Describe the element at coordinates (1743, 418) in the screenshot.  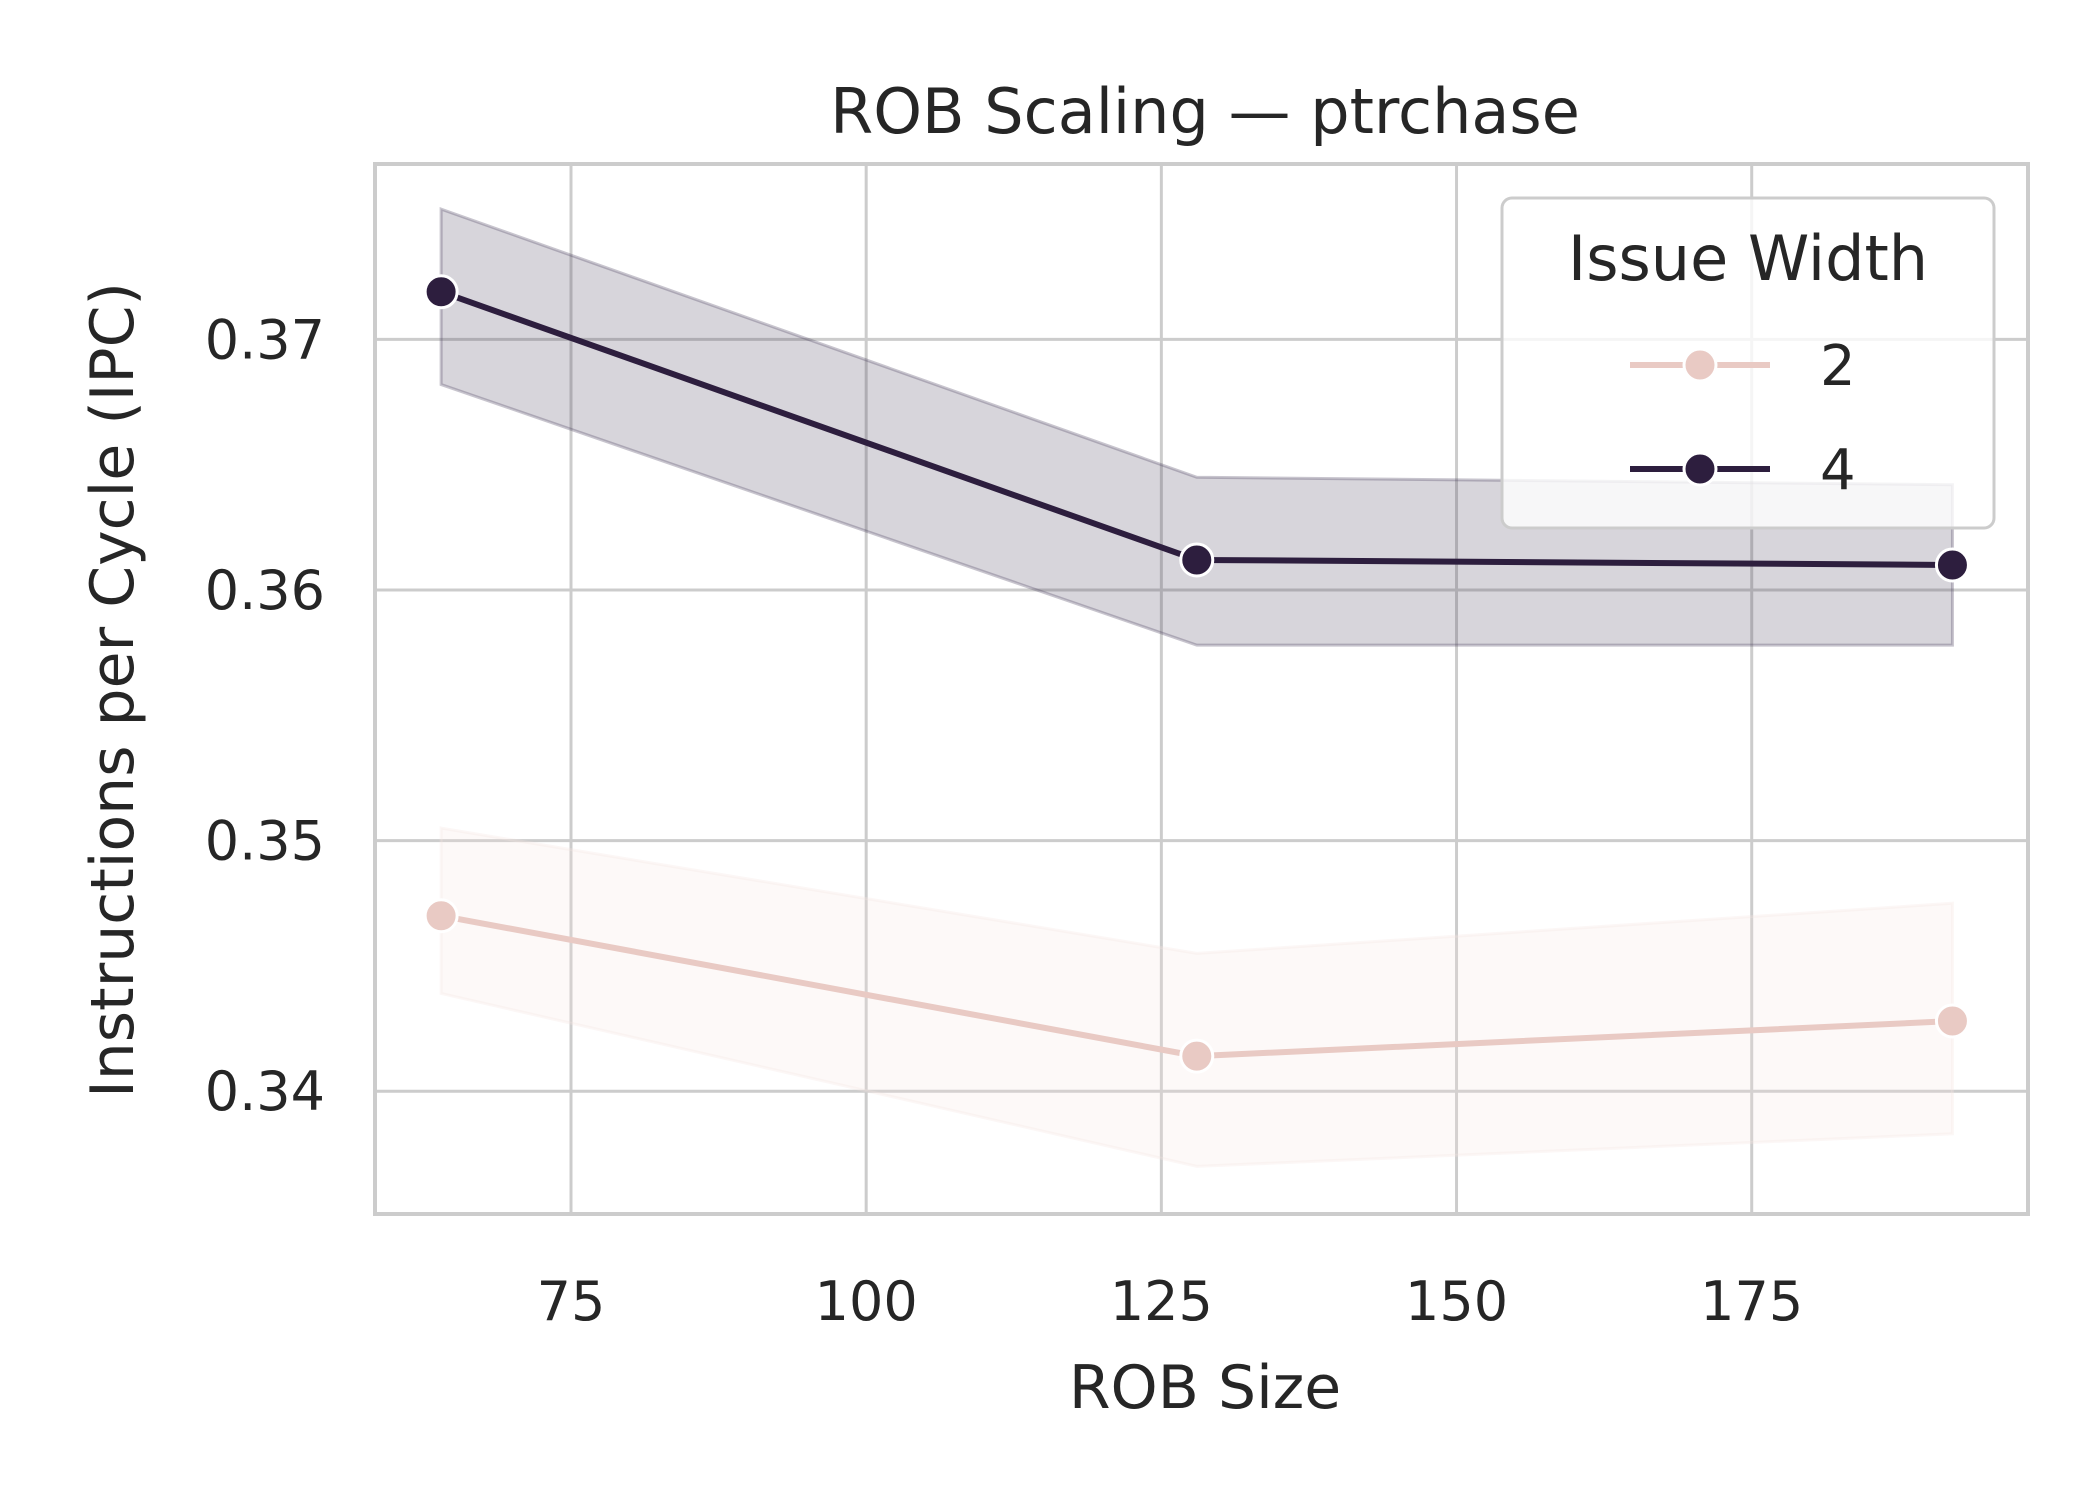
I see `legend-entries: 24` at that location.